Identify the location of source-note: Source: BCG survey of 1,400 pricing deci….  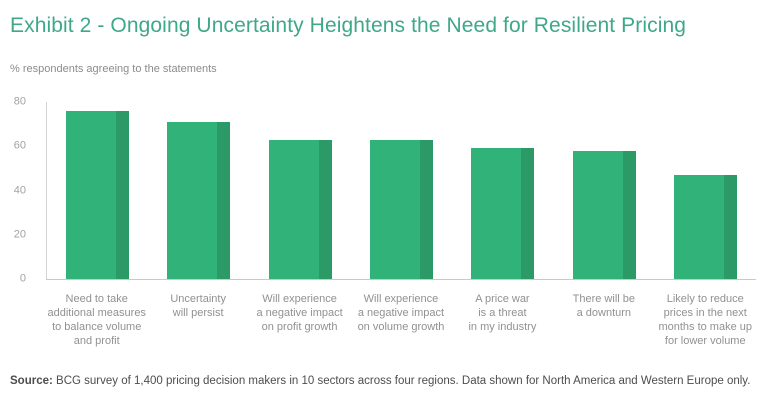
(389, 381).